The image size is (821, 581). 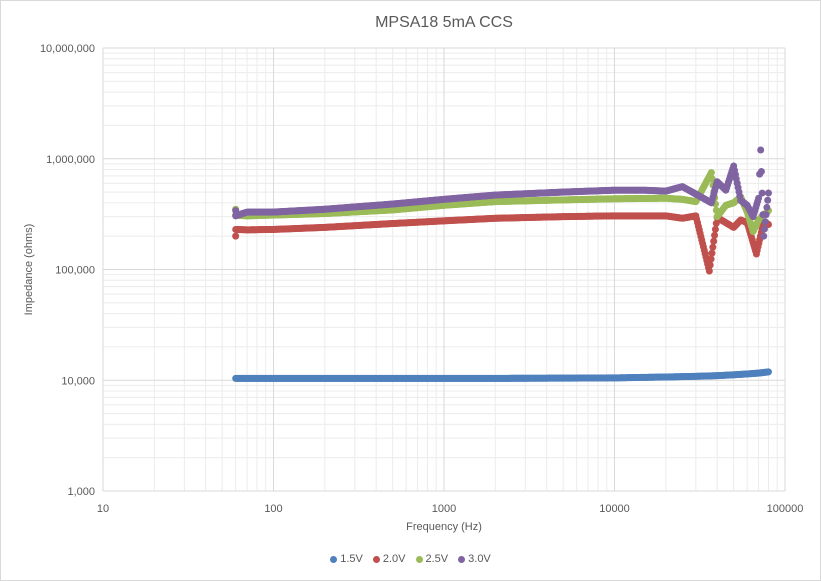 What do you see at coordinates (67, 49) in the screenshot?
I see `y-tick-label: 10,000,000` at bounding box center [67, 49].